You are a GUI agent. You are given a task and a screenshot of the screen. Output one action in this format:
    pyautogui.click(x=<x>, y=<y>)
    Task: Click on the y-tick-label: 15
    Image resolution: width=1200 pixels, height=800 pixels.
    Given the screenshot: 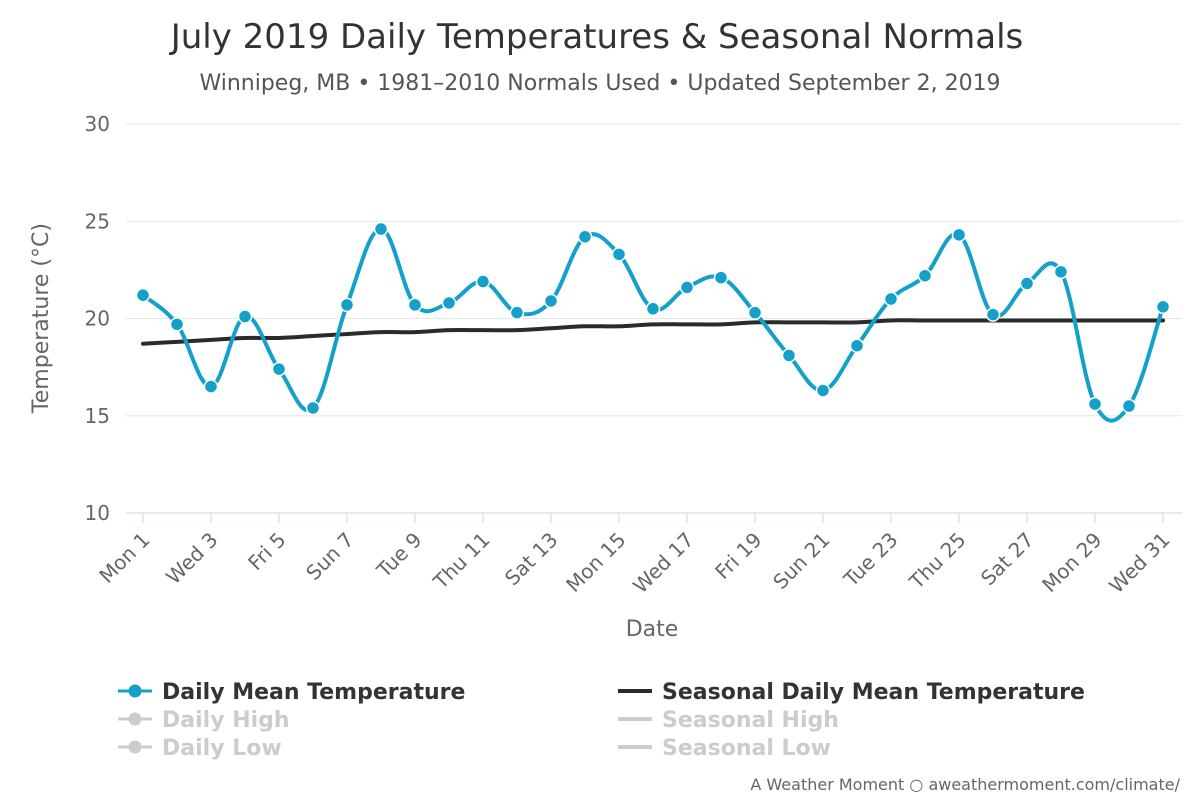 What is the action you would take?
    pyautogui.click(x=97, y=416)
    